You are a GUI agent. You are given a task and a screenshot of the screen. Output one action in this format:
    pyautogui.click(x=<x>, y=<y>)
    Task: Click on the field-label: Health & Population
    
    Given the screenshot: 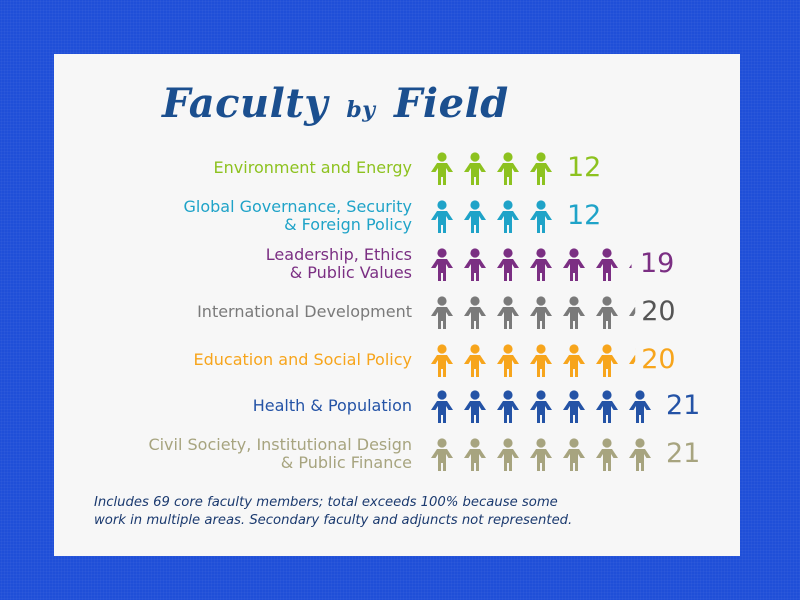 What is the action you would take?
    pyautogui.click(x=332, y=406)
    